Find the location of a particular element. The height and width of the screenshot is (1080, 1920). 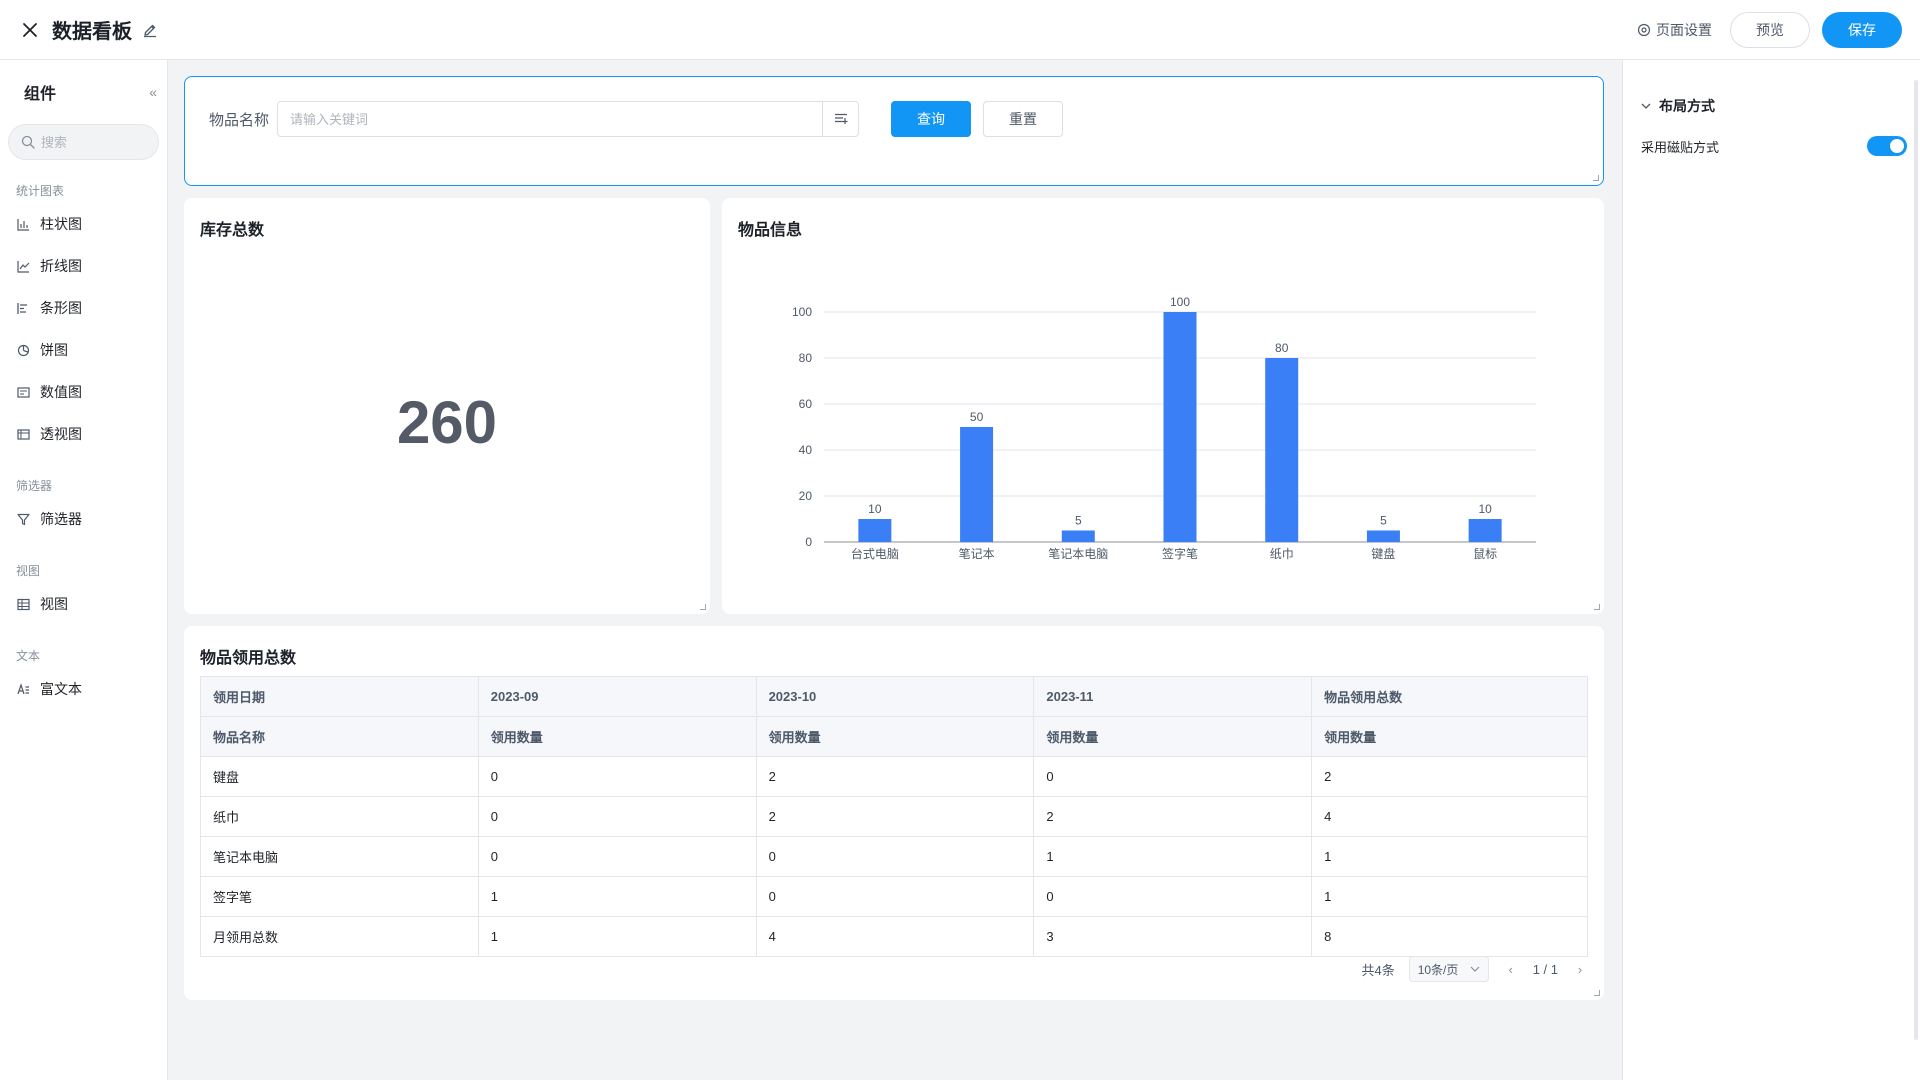

table-cell: 物品领用总数 is located at coordinates (1449, 696).